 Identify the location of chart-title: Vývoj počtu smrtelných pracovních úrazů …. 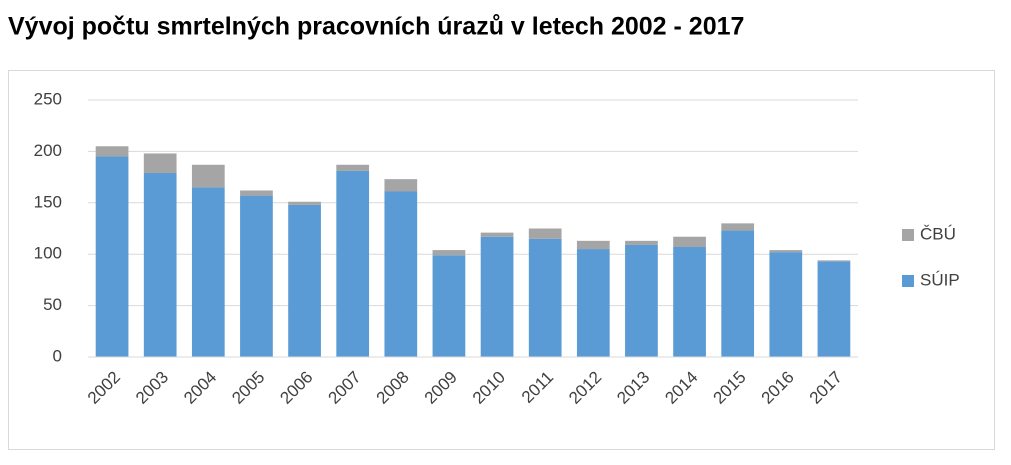
(376, 27).